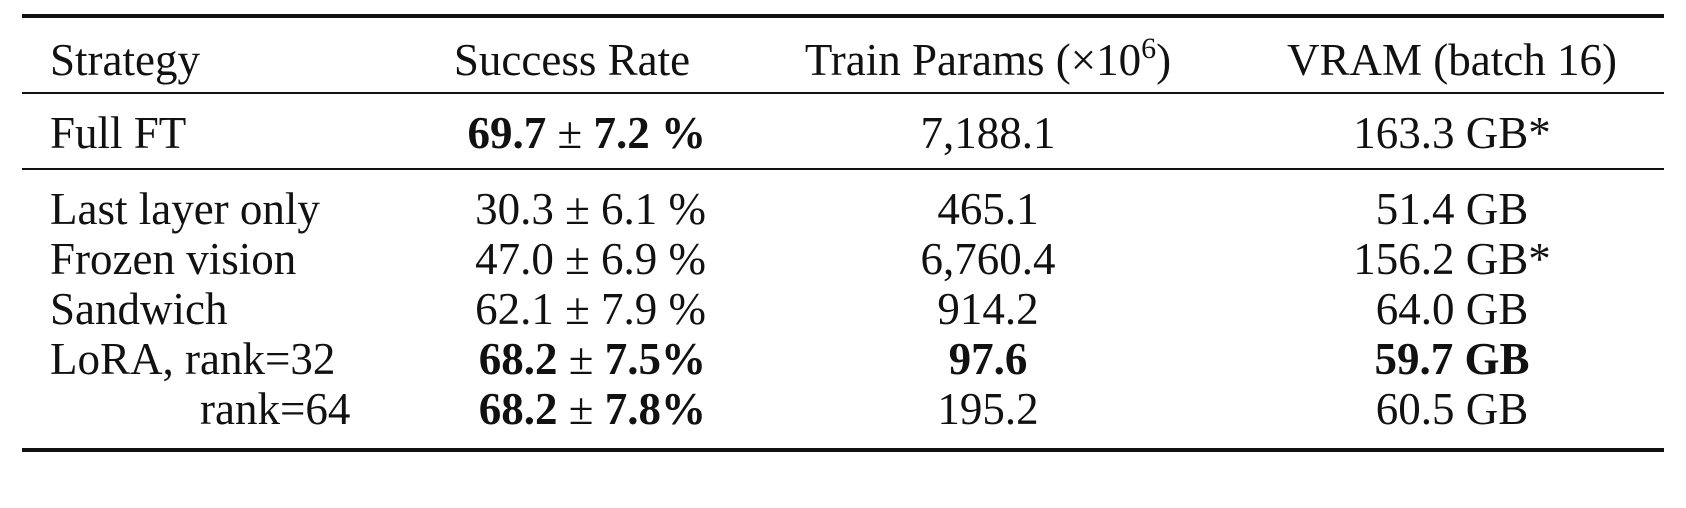 This screenshot has height=508, width=1686. Describe the element at coordinates (973, 60) in the screenshot. I see `header-train-params-text: Train Params (×10` at that location.